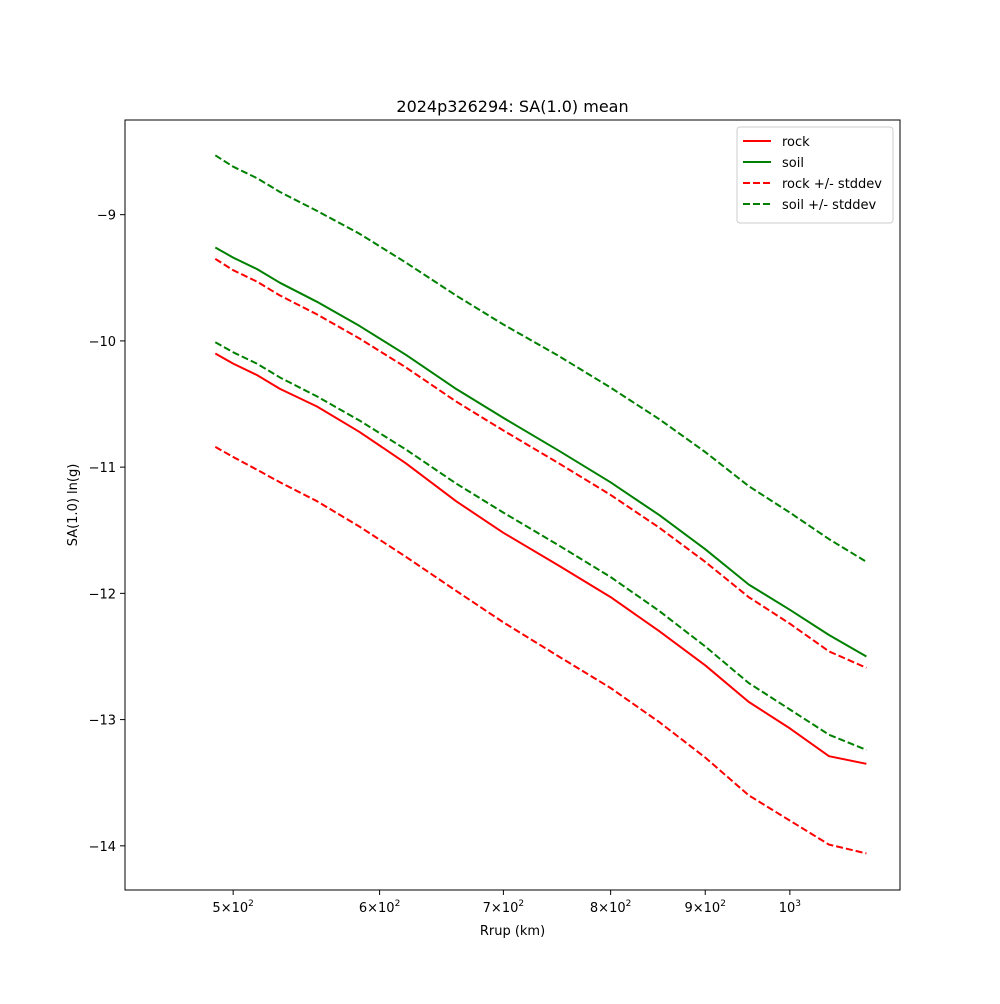  Describe the element at coordinates (512, 106) in the screenshot. I see `chart-title: 2024p326294: SA(1.0) mean` at that location.